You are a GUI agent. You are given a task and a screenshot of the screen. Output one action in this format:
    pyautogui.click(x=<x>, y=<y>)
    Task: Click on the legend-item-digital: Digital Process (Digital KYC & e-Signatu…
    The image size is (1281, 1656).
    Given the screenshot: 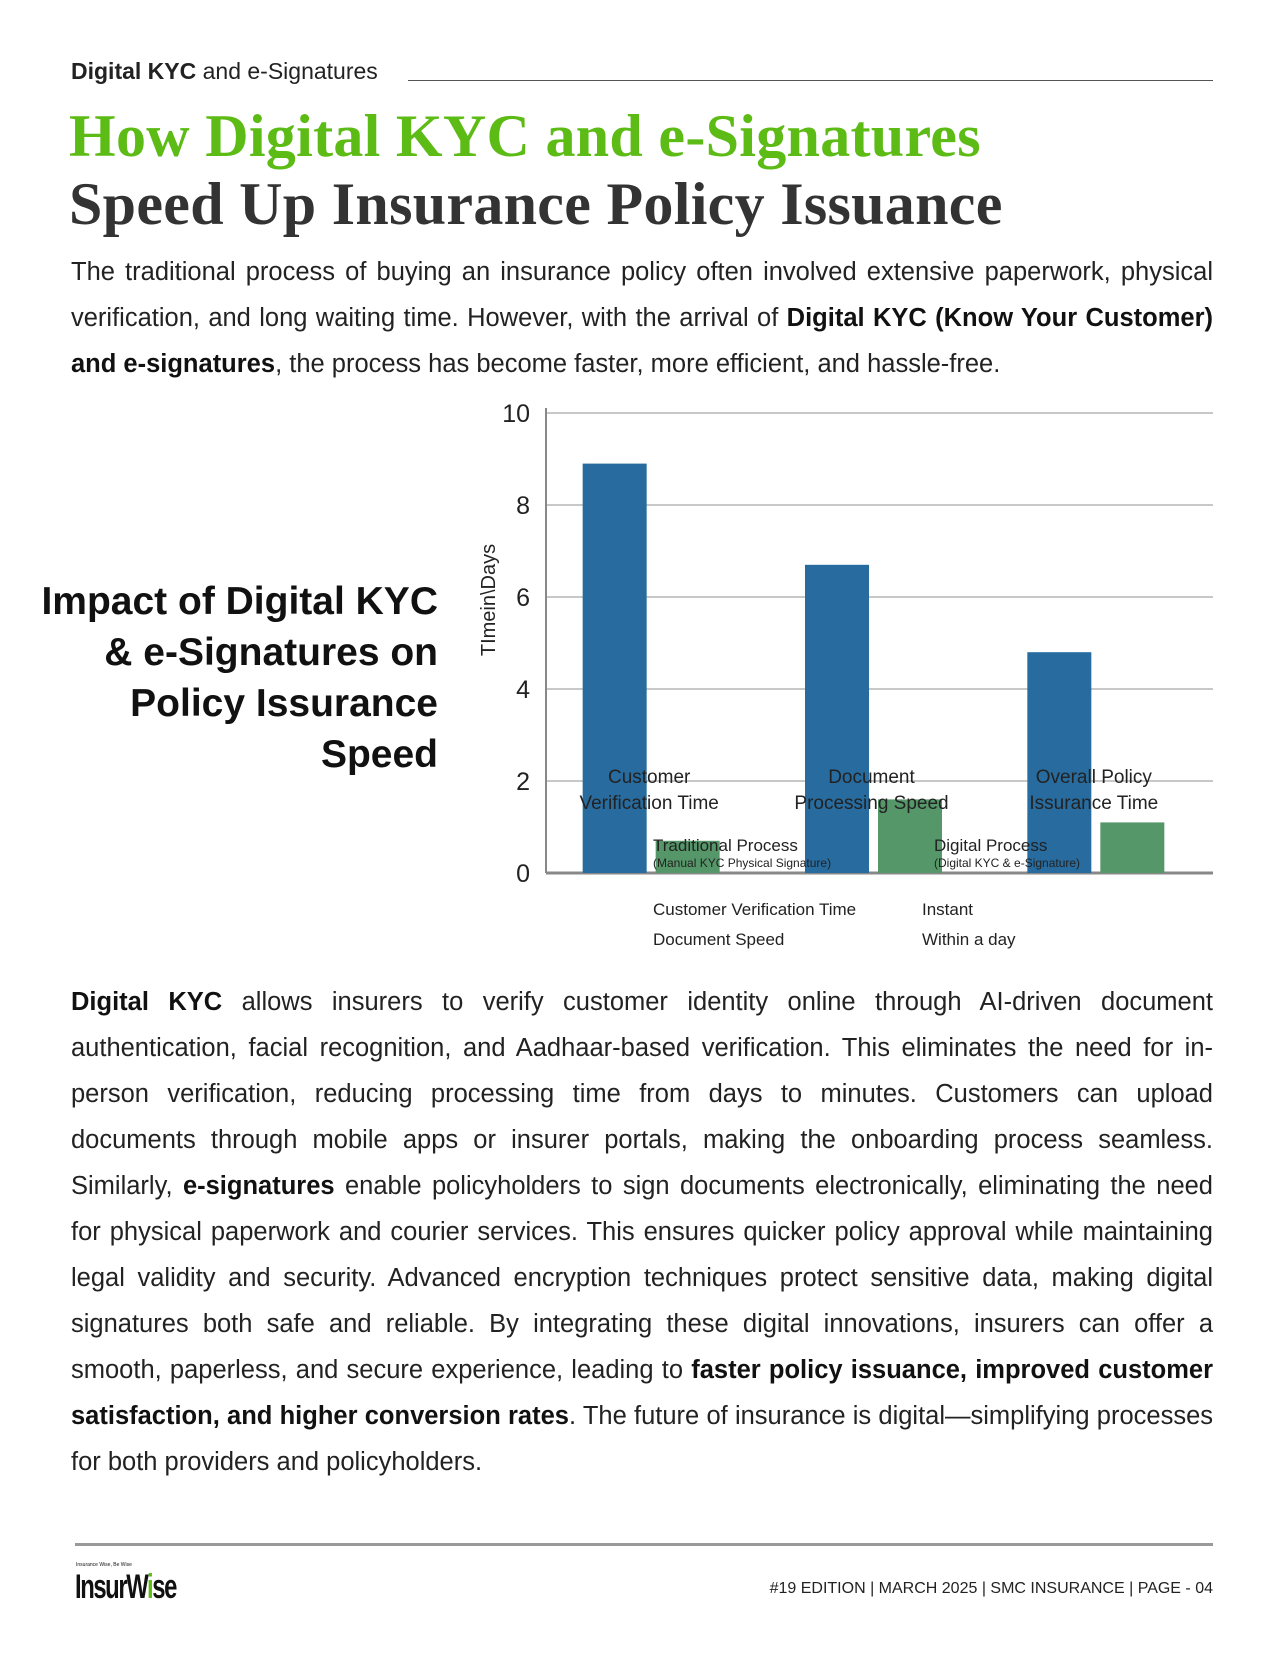 What is the action you would take?
    pyautogui.click(x=1007, y=853)
    